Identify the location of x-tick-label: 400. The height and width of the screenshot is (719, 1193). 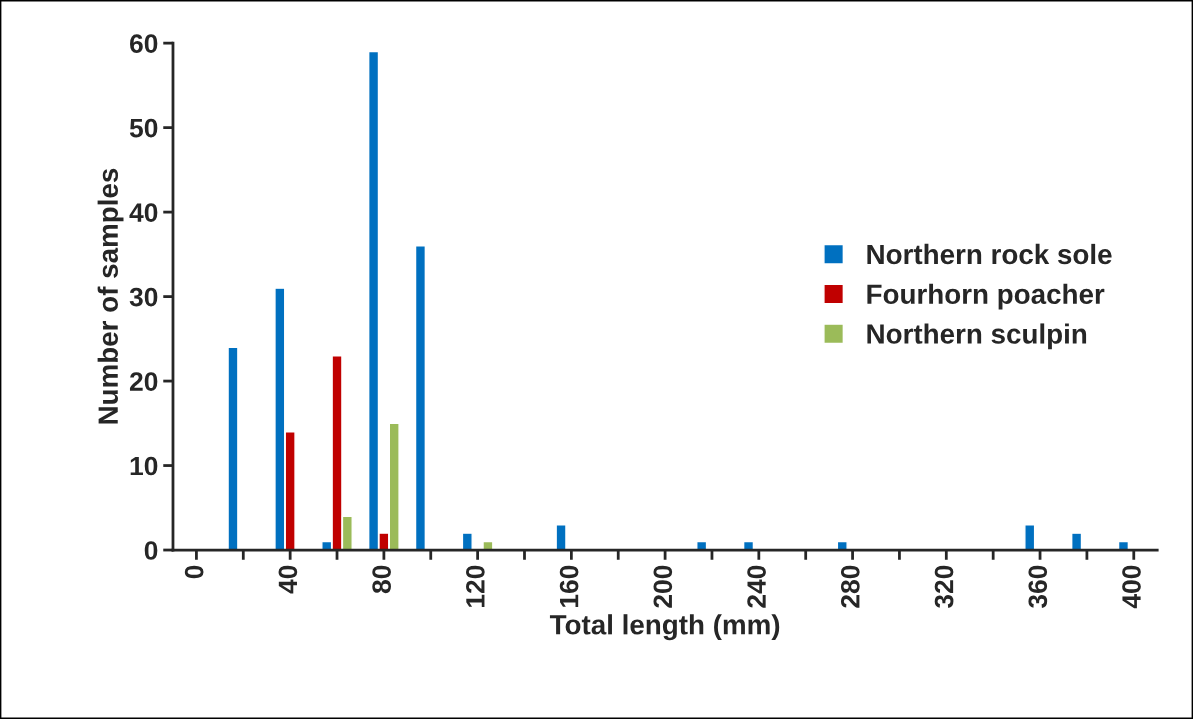
(1131, 587).